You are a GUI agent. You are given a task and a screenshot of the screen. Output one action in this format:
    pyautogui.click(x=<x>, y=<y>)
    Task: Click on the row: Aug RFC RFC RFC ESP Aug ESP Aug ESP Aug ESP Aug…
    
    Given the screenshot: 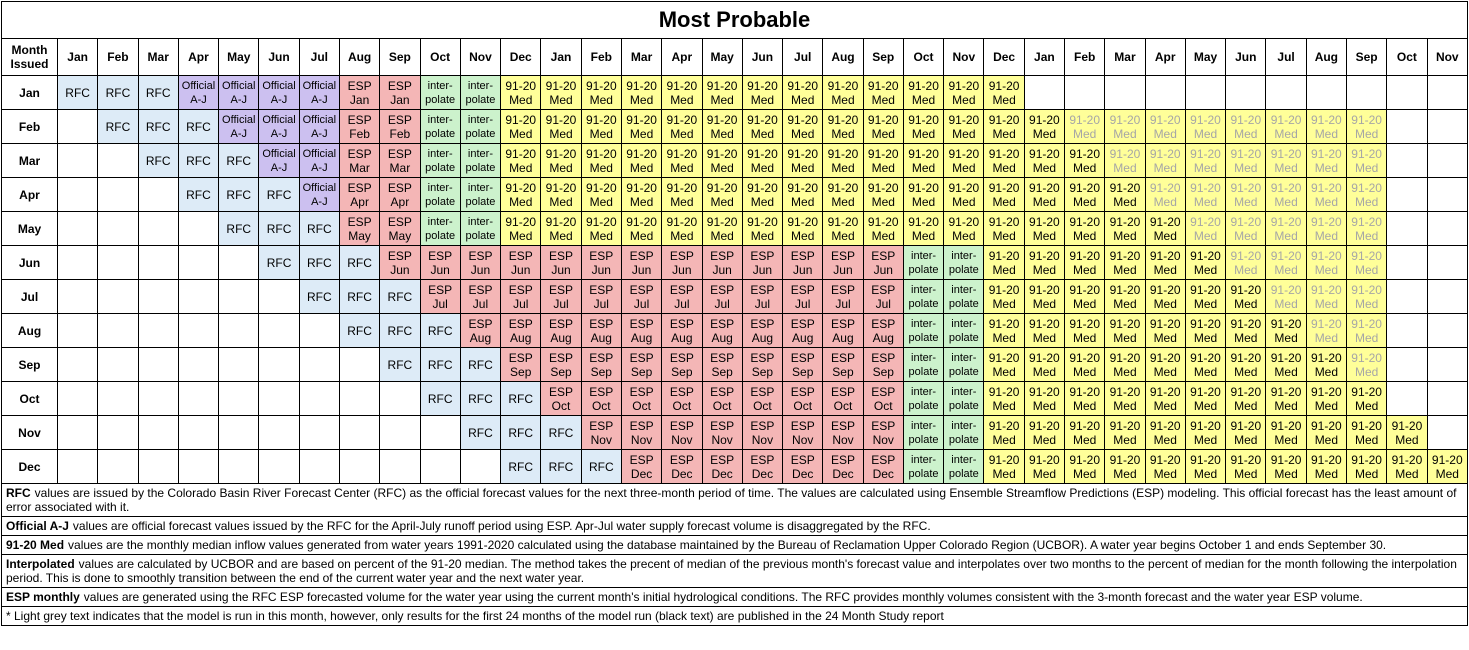 What is the action you would take?
    pyautogui.click(x=735, y=330)
    